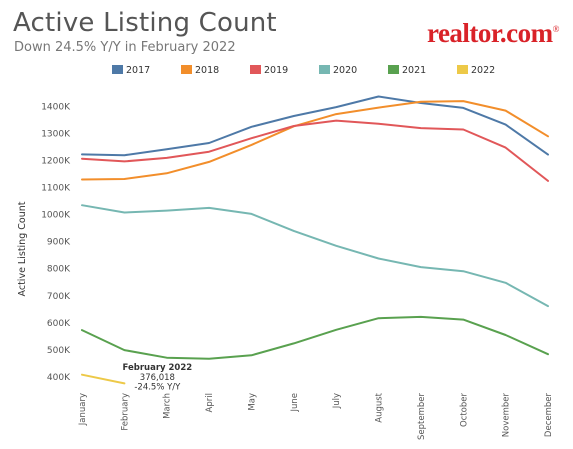 The width and height of the screenshot is (573, 449). What do you see at coordinates (158, 368) in the screenshot?
I see `annotation-line-1: February 2022` at bounding box center [158, 368].